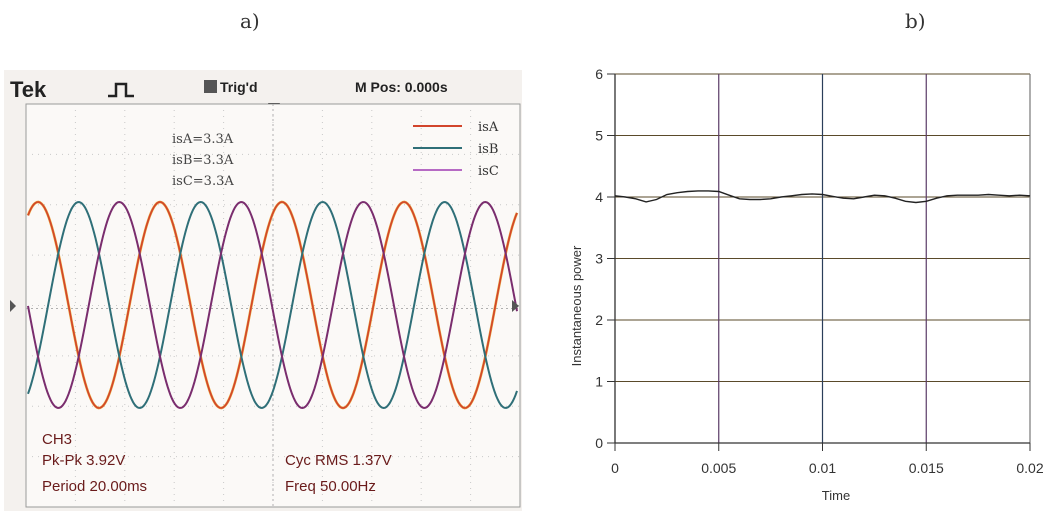 The height and width of the screenshot is (511, 1048). What do you see at coordinates (515, 306) in the screenshot?
I see `ground-marker-right-icon` at bounding box center [515, 306].